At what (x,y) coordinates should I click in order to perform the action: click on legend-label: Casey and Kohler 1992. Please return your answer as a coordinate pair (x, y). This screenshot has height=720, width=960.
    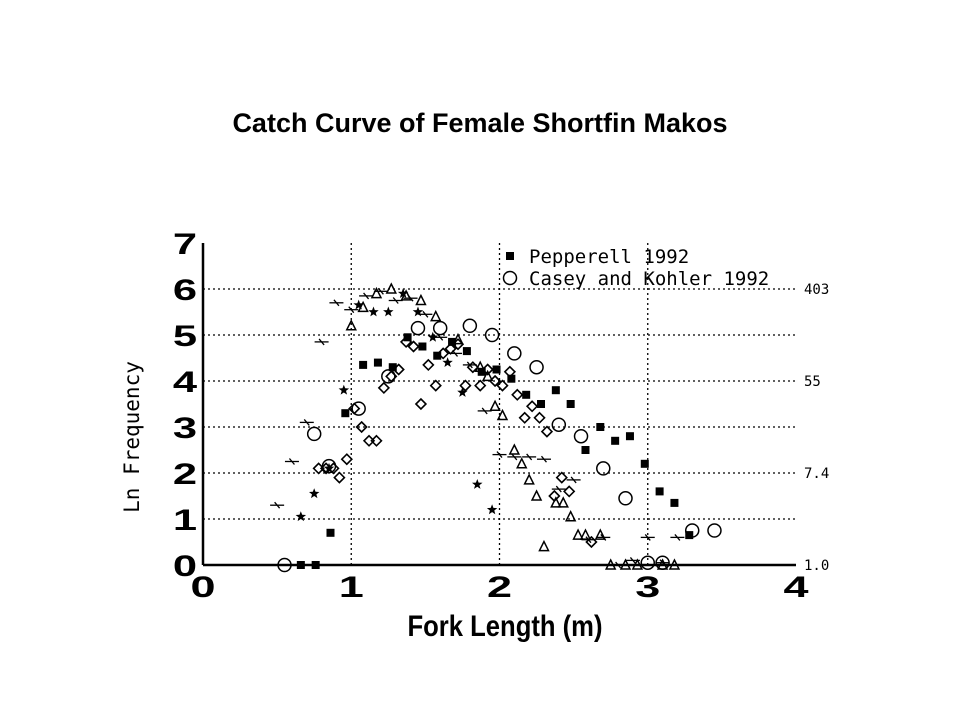
    Looking at the image, I should click on (649, 279).